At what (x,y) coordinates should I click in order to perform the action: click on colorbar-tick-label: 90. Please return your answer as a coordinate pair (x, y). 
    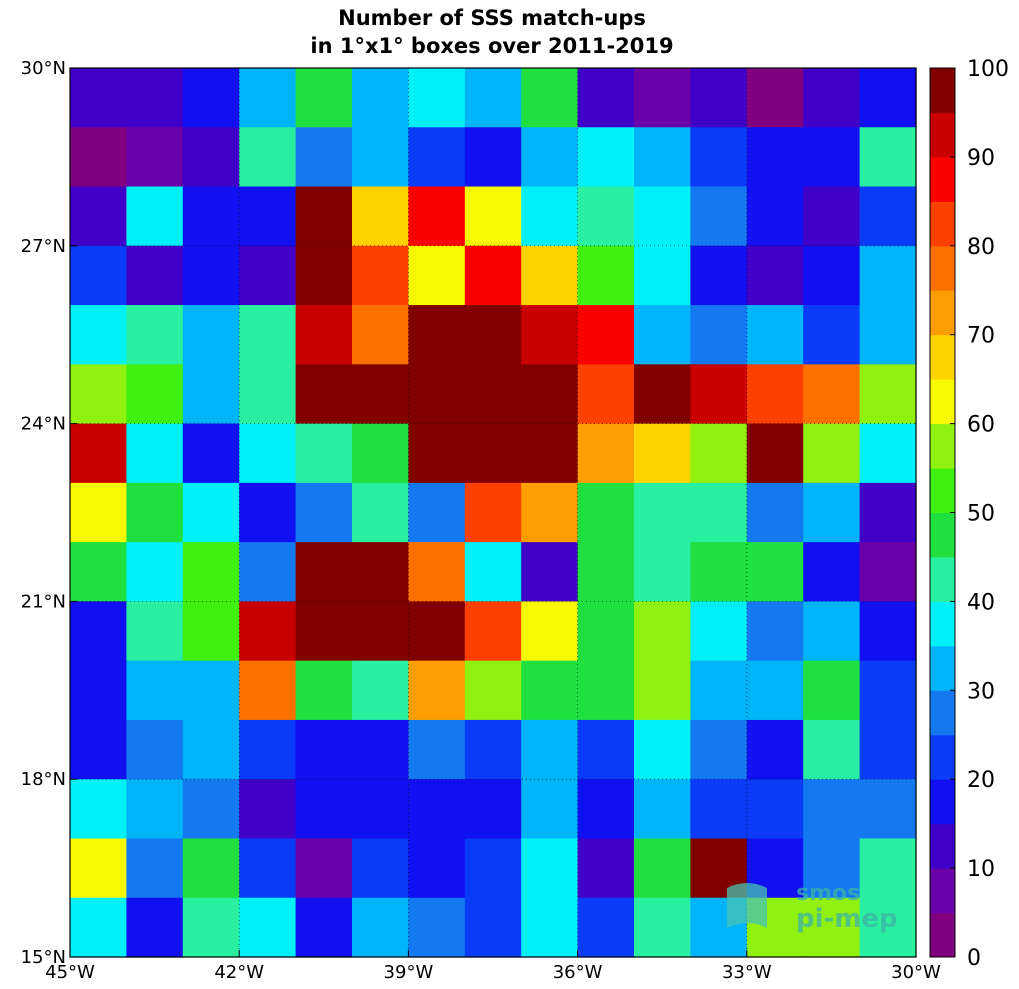
    Looking at the image, I should click on (981, 158).